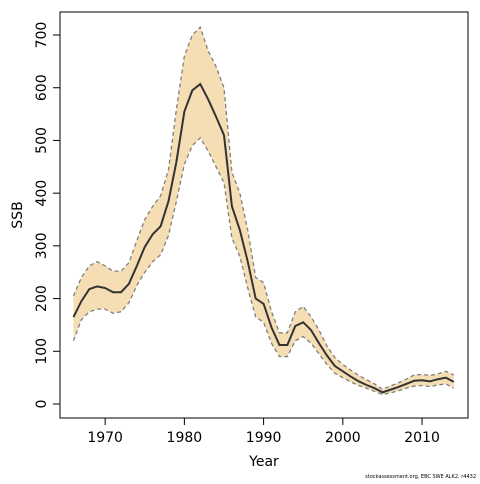 Image resolution: width=480 pixels, height=484 pixels. I want to click on x-axis-label: Year, so click(263, 462).